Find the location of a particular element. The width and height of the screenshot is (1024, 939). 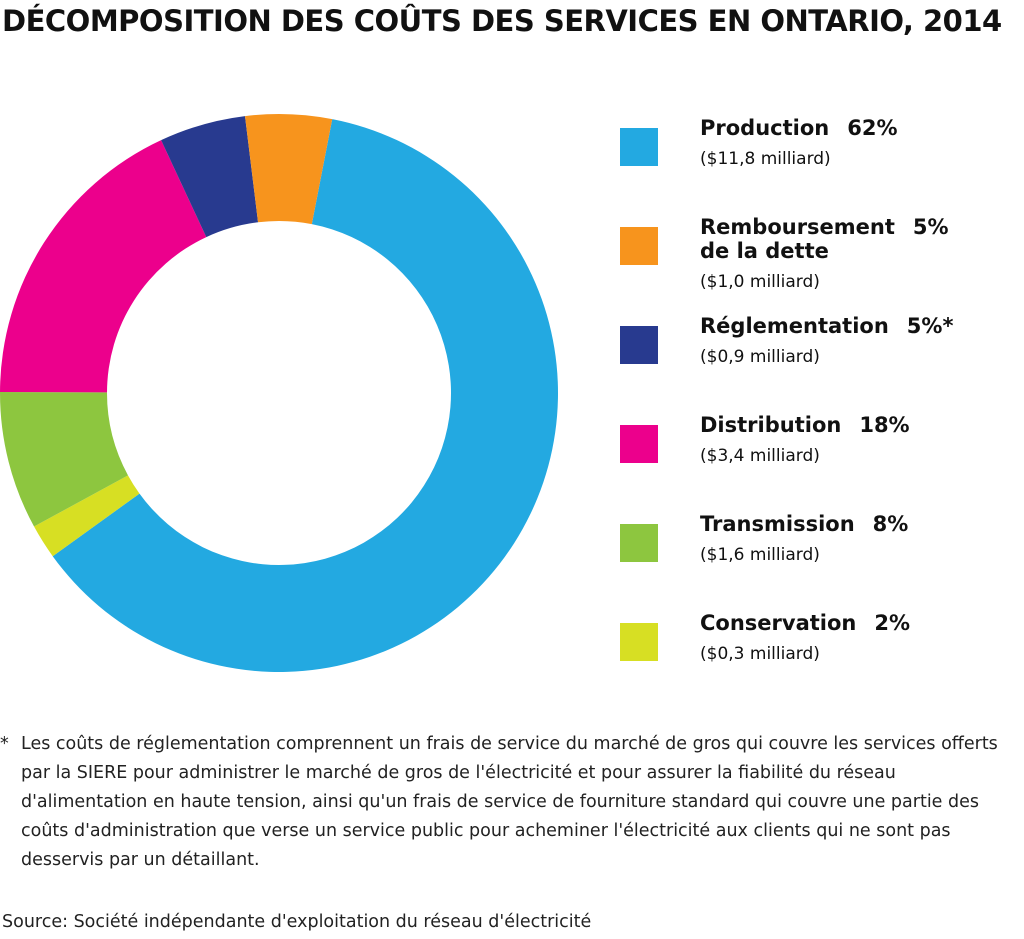

legend-label: Production 62% is located at coordinates (799, 128).